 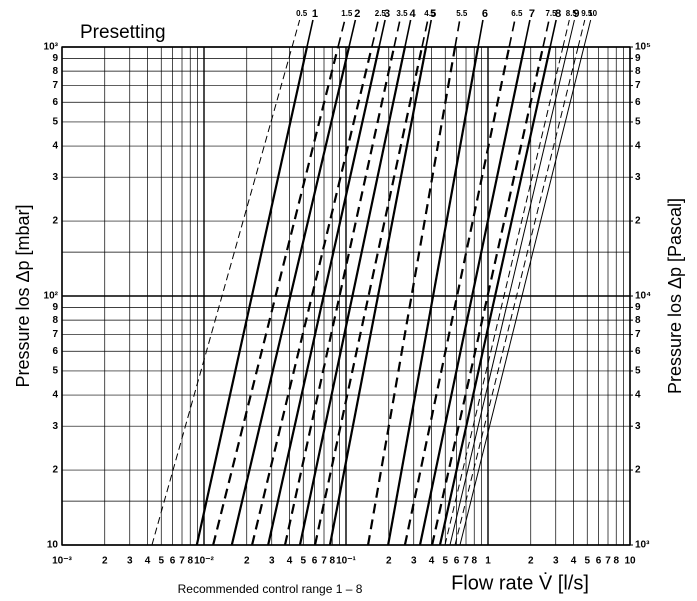 I want to click on curve-label: 5, so click(x=433, y=14).